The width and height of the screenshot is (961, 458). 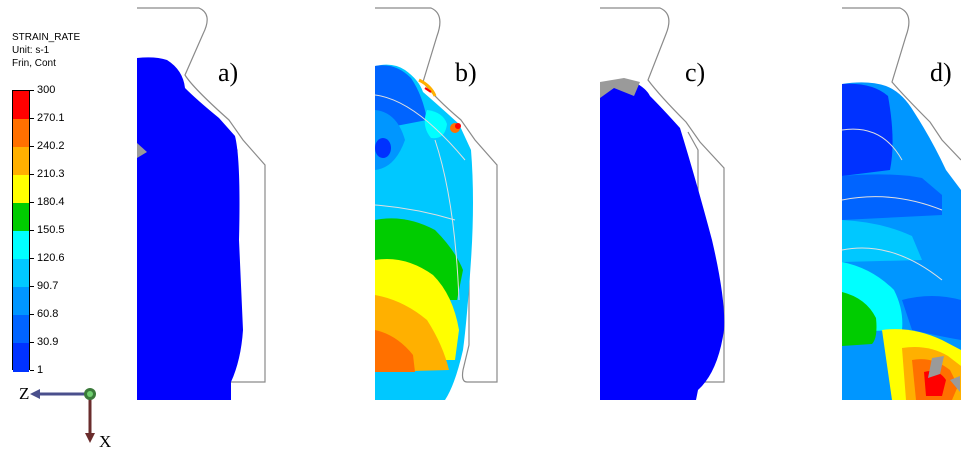 I want to click on panel-d: d), so click(x=901, y=200).